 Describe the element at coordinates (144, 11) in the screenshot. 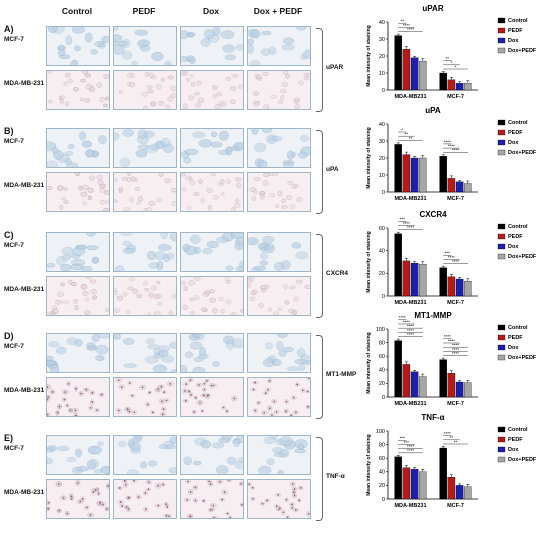

I see `column-header-pedf: PEDF` at that location.